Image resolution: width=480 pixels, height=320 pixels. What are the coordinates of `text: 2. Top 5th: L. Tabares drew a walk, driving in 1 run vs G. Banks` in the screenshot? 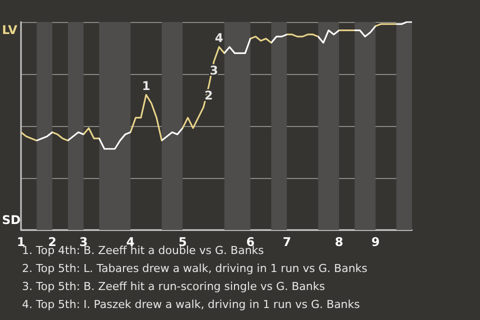 It's located at (195, 268).